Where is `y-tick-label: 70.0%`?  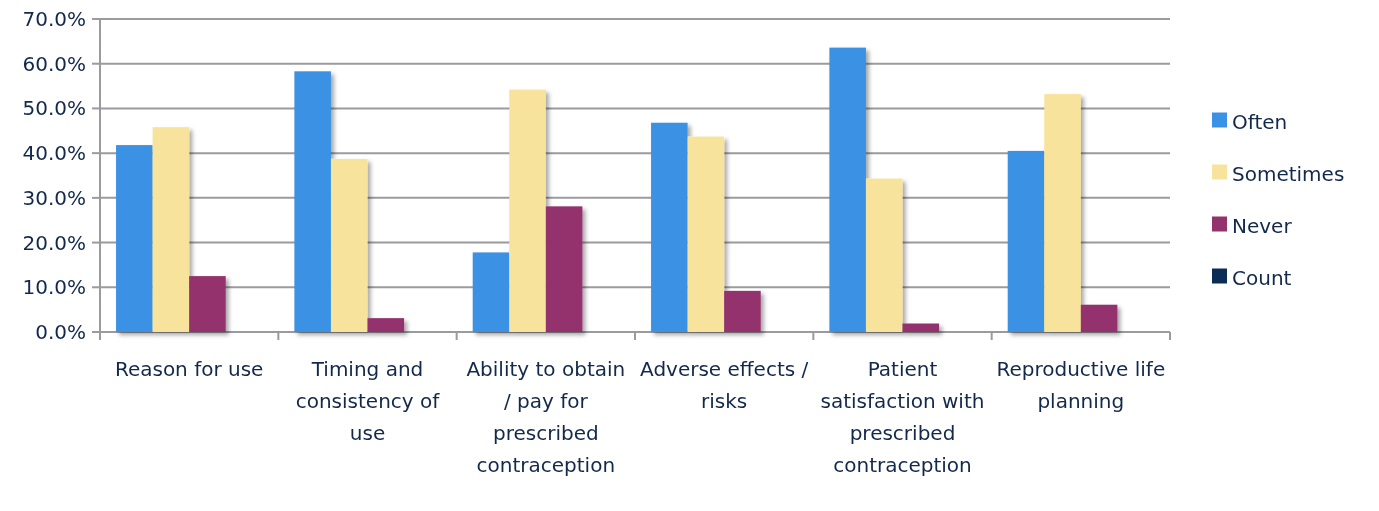
y-tick-label: 70.0% is located at coordinates (54, 19).